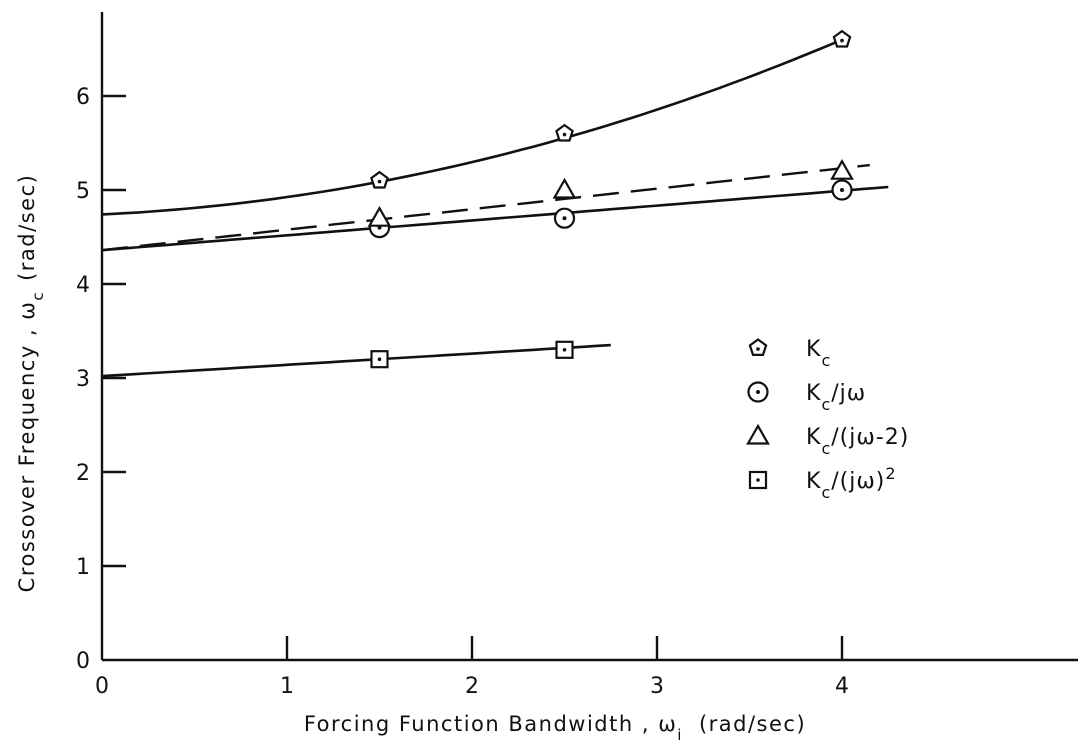 This screenshot has width=1091, height=748. What do you see at coordinates (680, 735) in the screenshot?
I see `x-axis-title-subscript: i` at bounding box center [680, 735].